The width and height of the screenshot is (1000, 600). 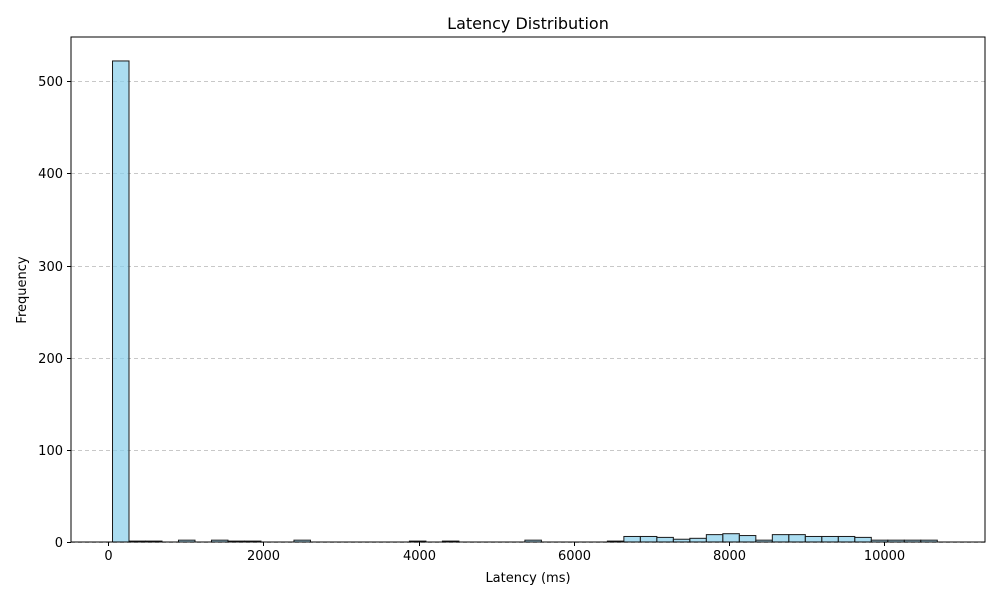 I want to click on x-tick-label: 6000, so click(x=574, y=556).